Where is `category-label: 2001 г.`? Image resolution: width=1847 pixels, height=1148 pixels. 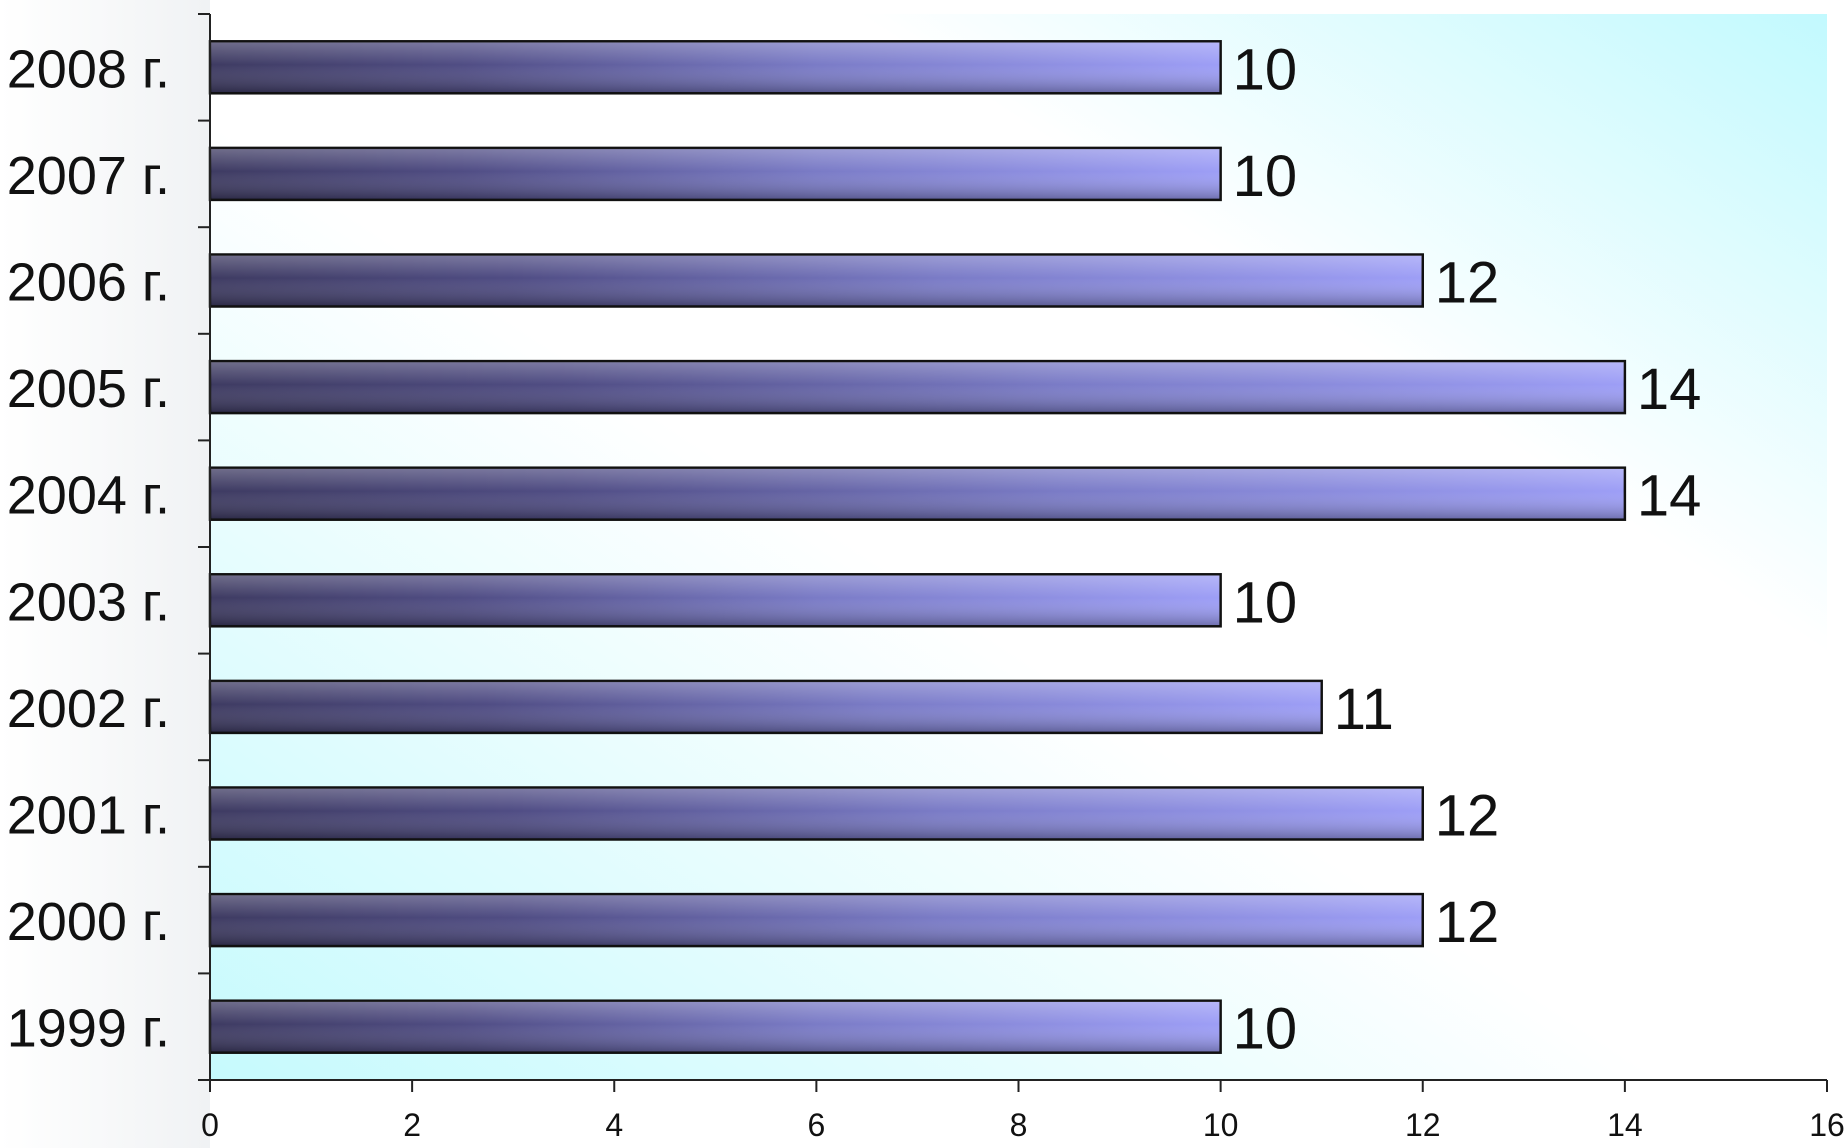 category-label: 2001 г. is located at coordinates (88, 816).